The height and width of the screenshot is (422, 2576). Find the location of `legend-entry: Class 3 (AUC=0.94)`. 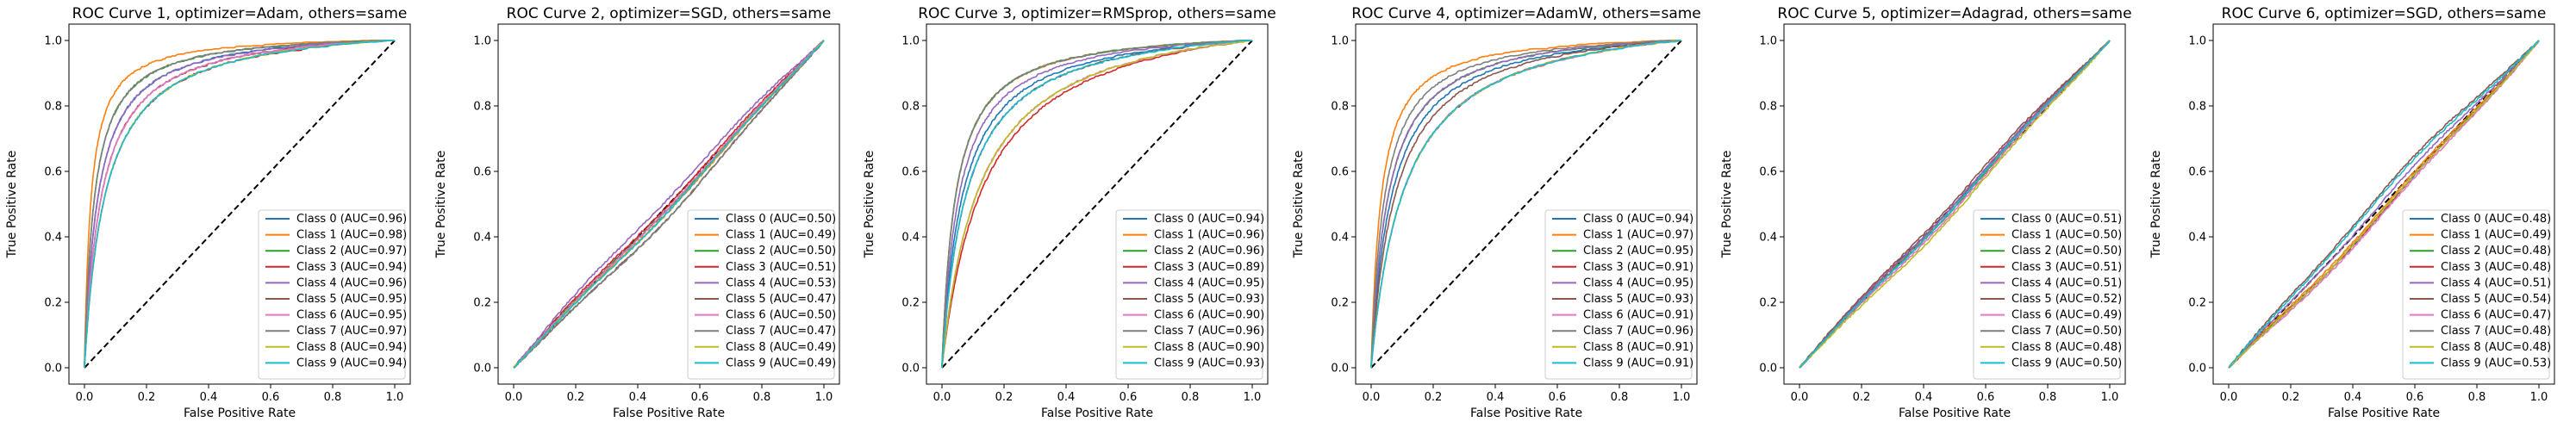

legend-entry: Class 3 (AUC=0.94) is located at coordinates (351, 267).